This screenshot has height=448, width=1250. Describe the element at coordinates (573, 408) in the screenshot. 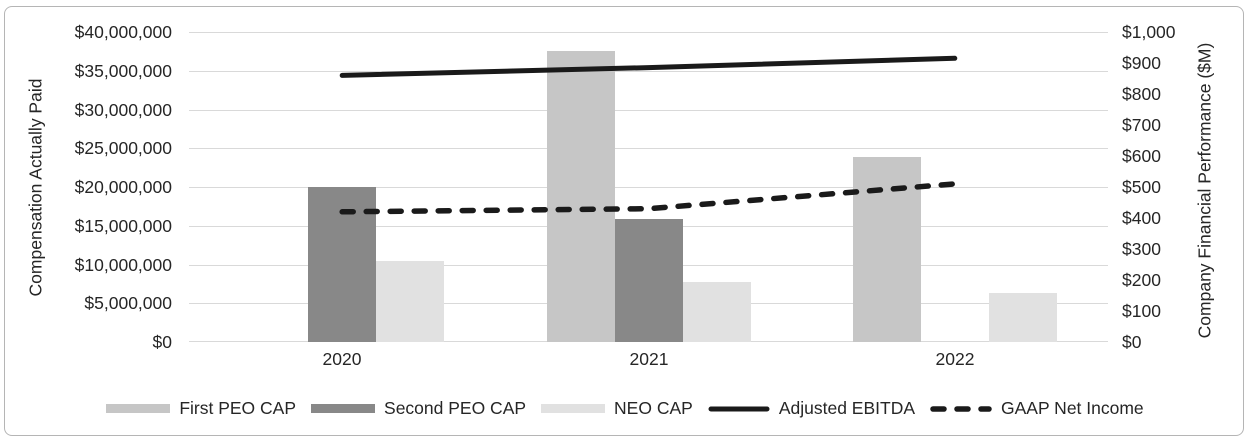

I see `neo-cap-swatch-icon` at that location.